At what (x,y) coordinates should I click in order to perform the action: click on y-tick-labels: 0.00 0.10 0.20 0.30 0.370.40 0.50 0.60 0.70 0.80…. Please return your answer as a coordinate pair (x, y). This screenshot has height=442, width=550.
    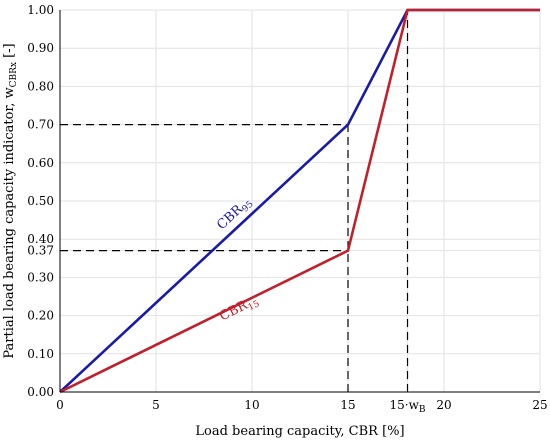
    Looking at the image, I should click on (40, 201).